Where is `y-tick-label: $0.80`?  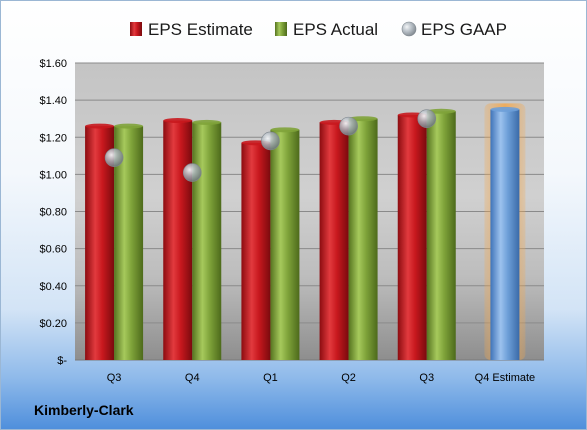
y-tick-label: $0.80 is located at coordinates (53, 213).